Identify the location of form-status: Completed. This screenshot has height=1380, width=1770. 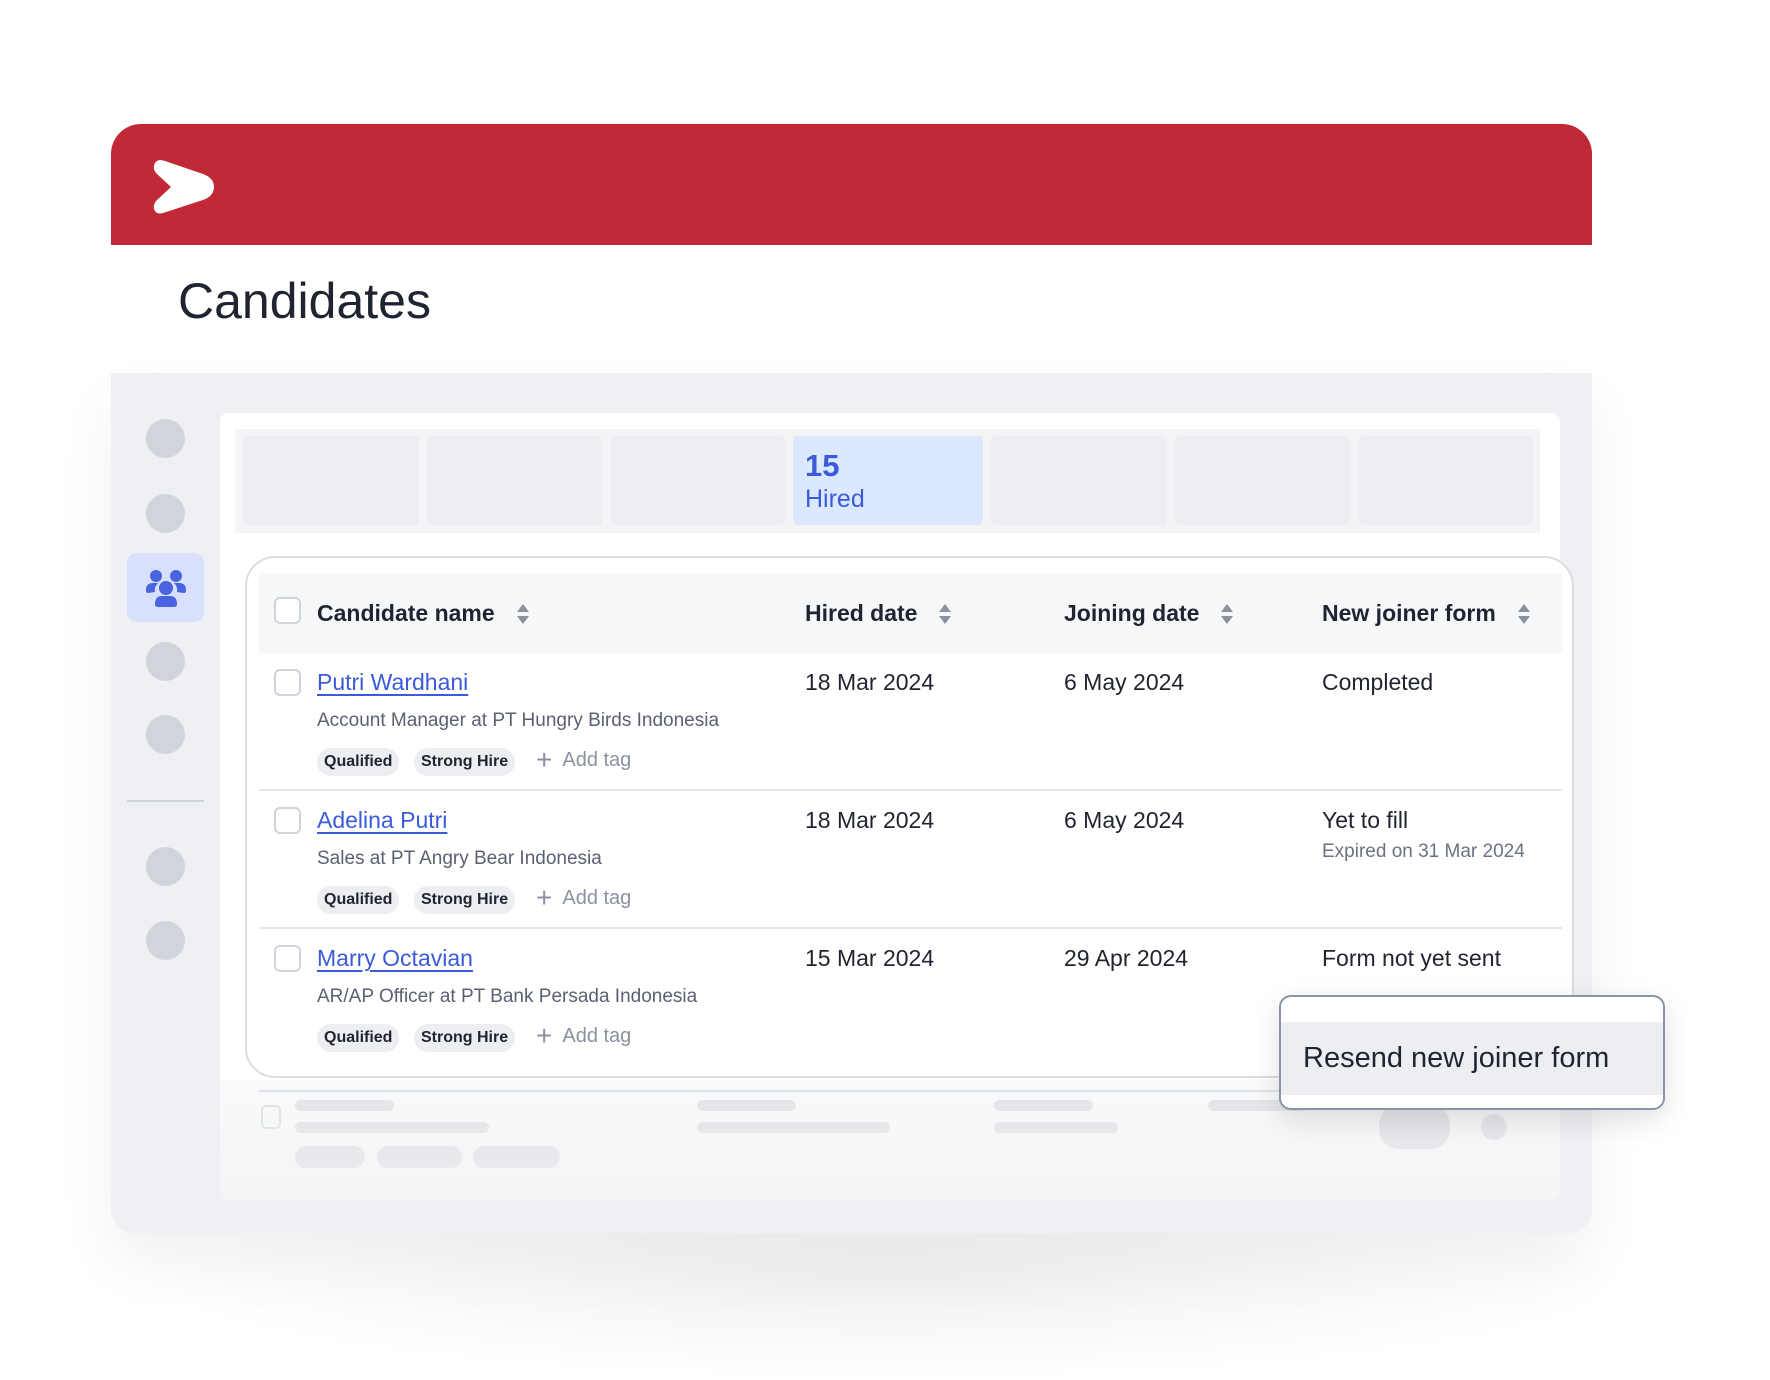
(1378, 682).